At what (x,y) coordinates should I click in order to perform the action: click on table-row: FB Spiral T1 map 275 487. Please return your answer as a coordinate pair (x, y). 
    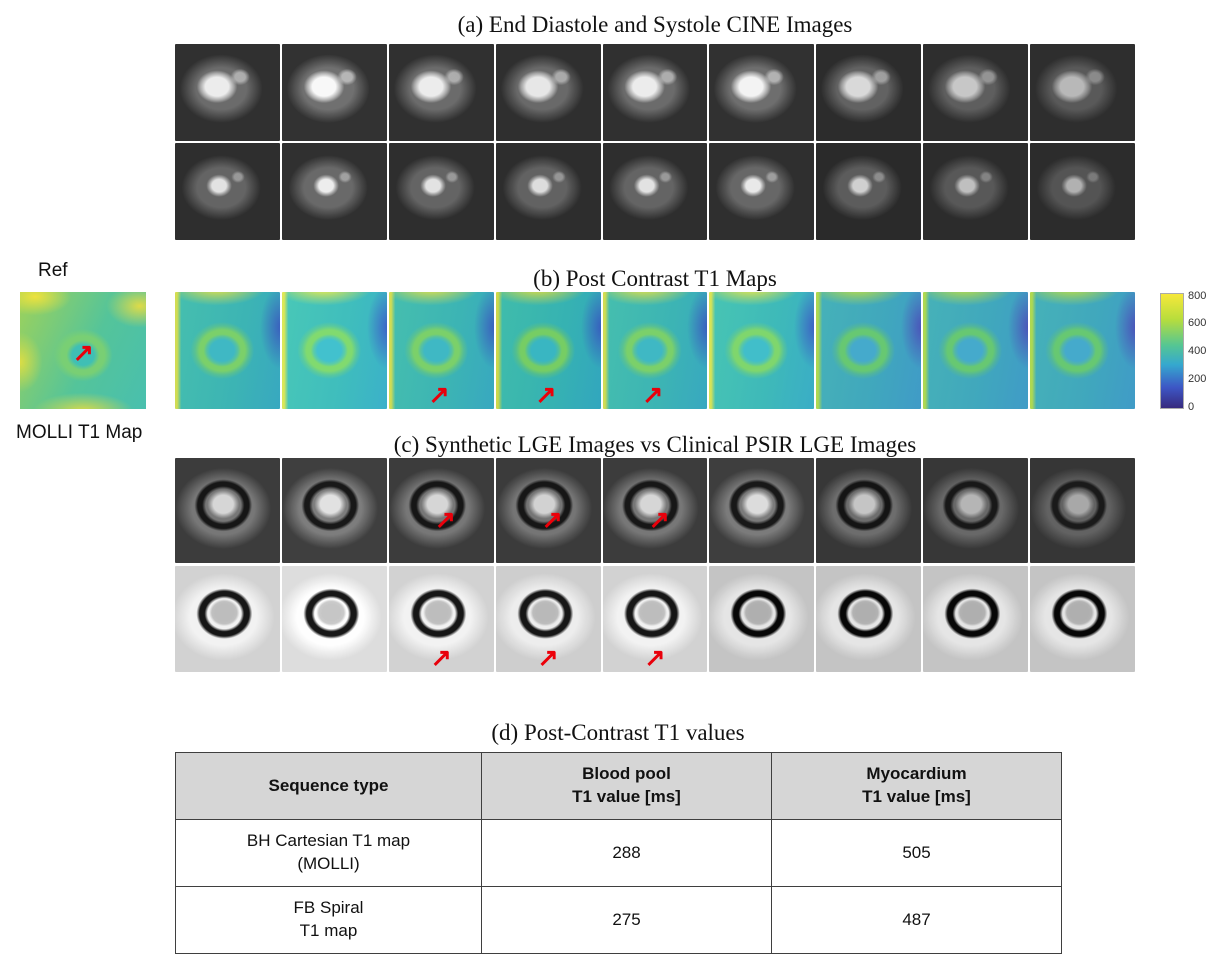
    Looking at the image, I should click on (618, 920).